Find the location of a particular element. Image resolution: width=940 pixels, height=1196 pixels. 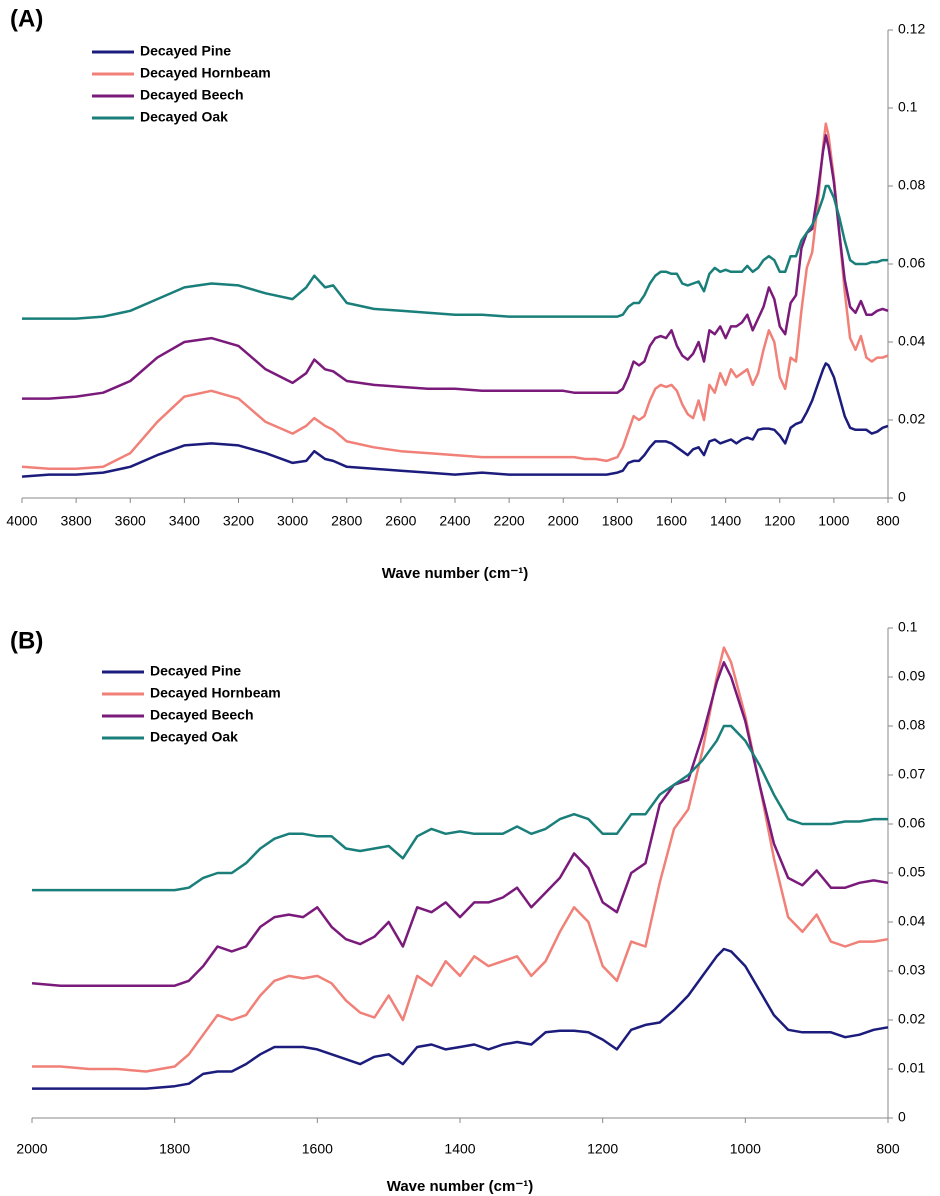

y-tick-label: 0.12 is located at coordinates (911, 29).